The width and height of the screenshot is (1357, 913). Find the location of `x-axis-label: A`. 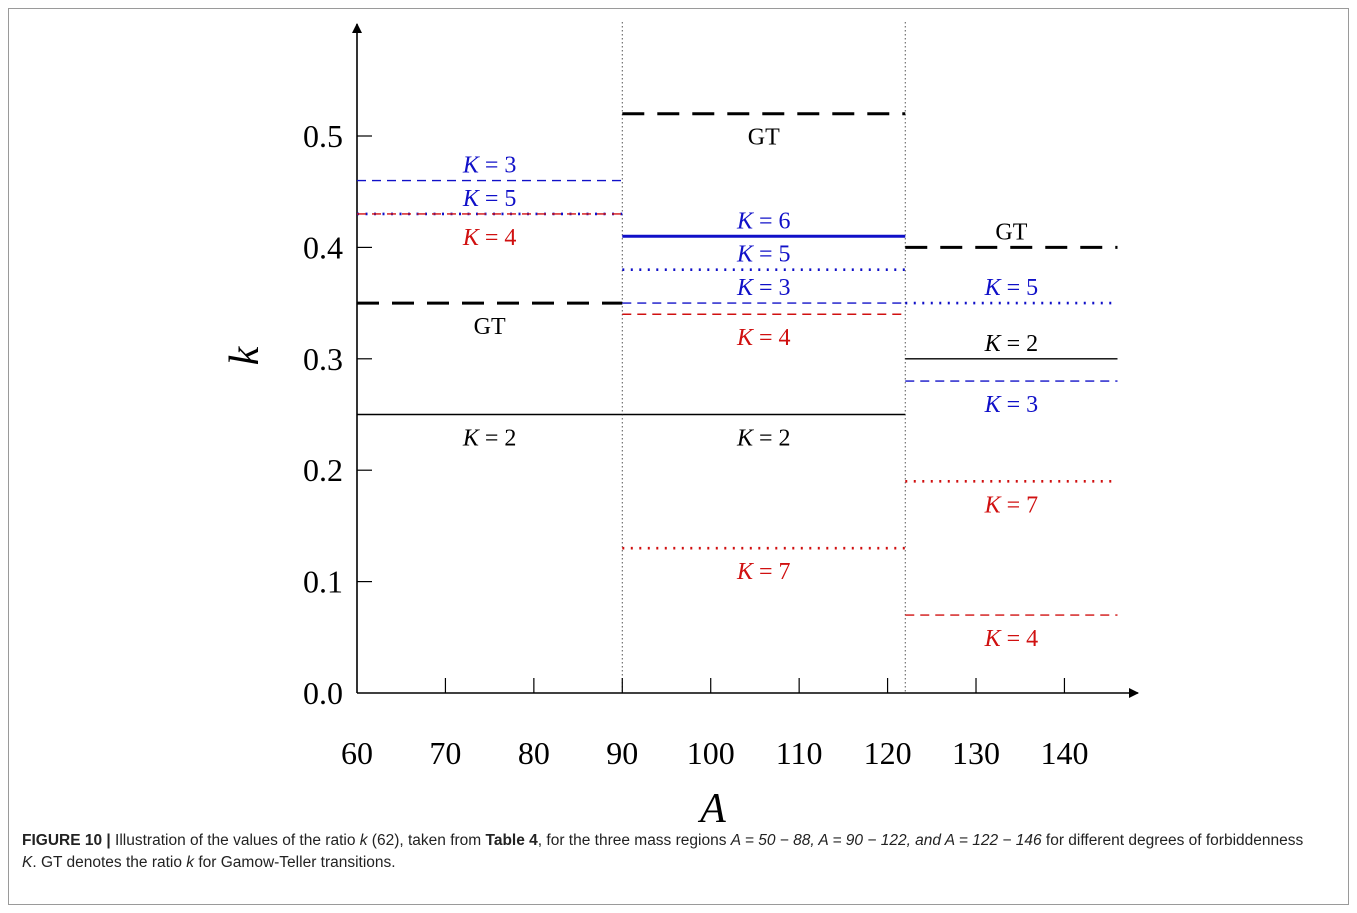

x-axis-label: A is located at coordinates (711, 808).